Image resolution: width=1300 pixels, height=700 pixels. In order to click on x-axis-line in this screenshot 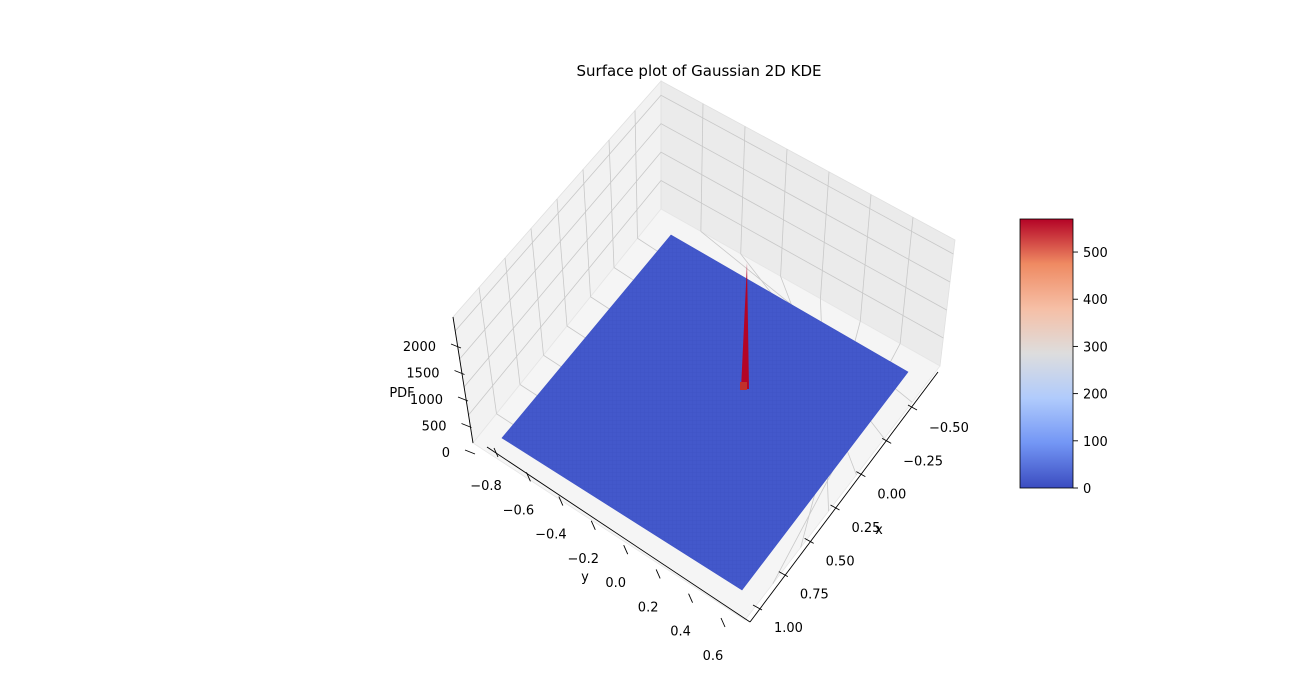, I will do `click(844, 497)`.